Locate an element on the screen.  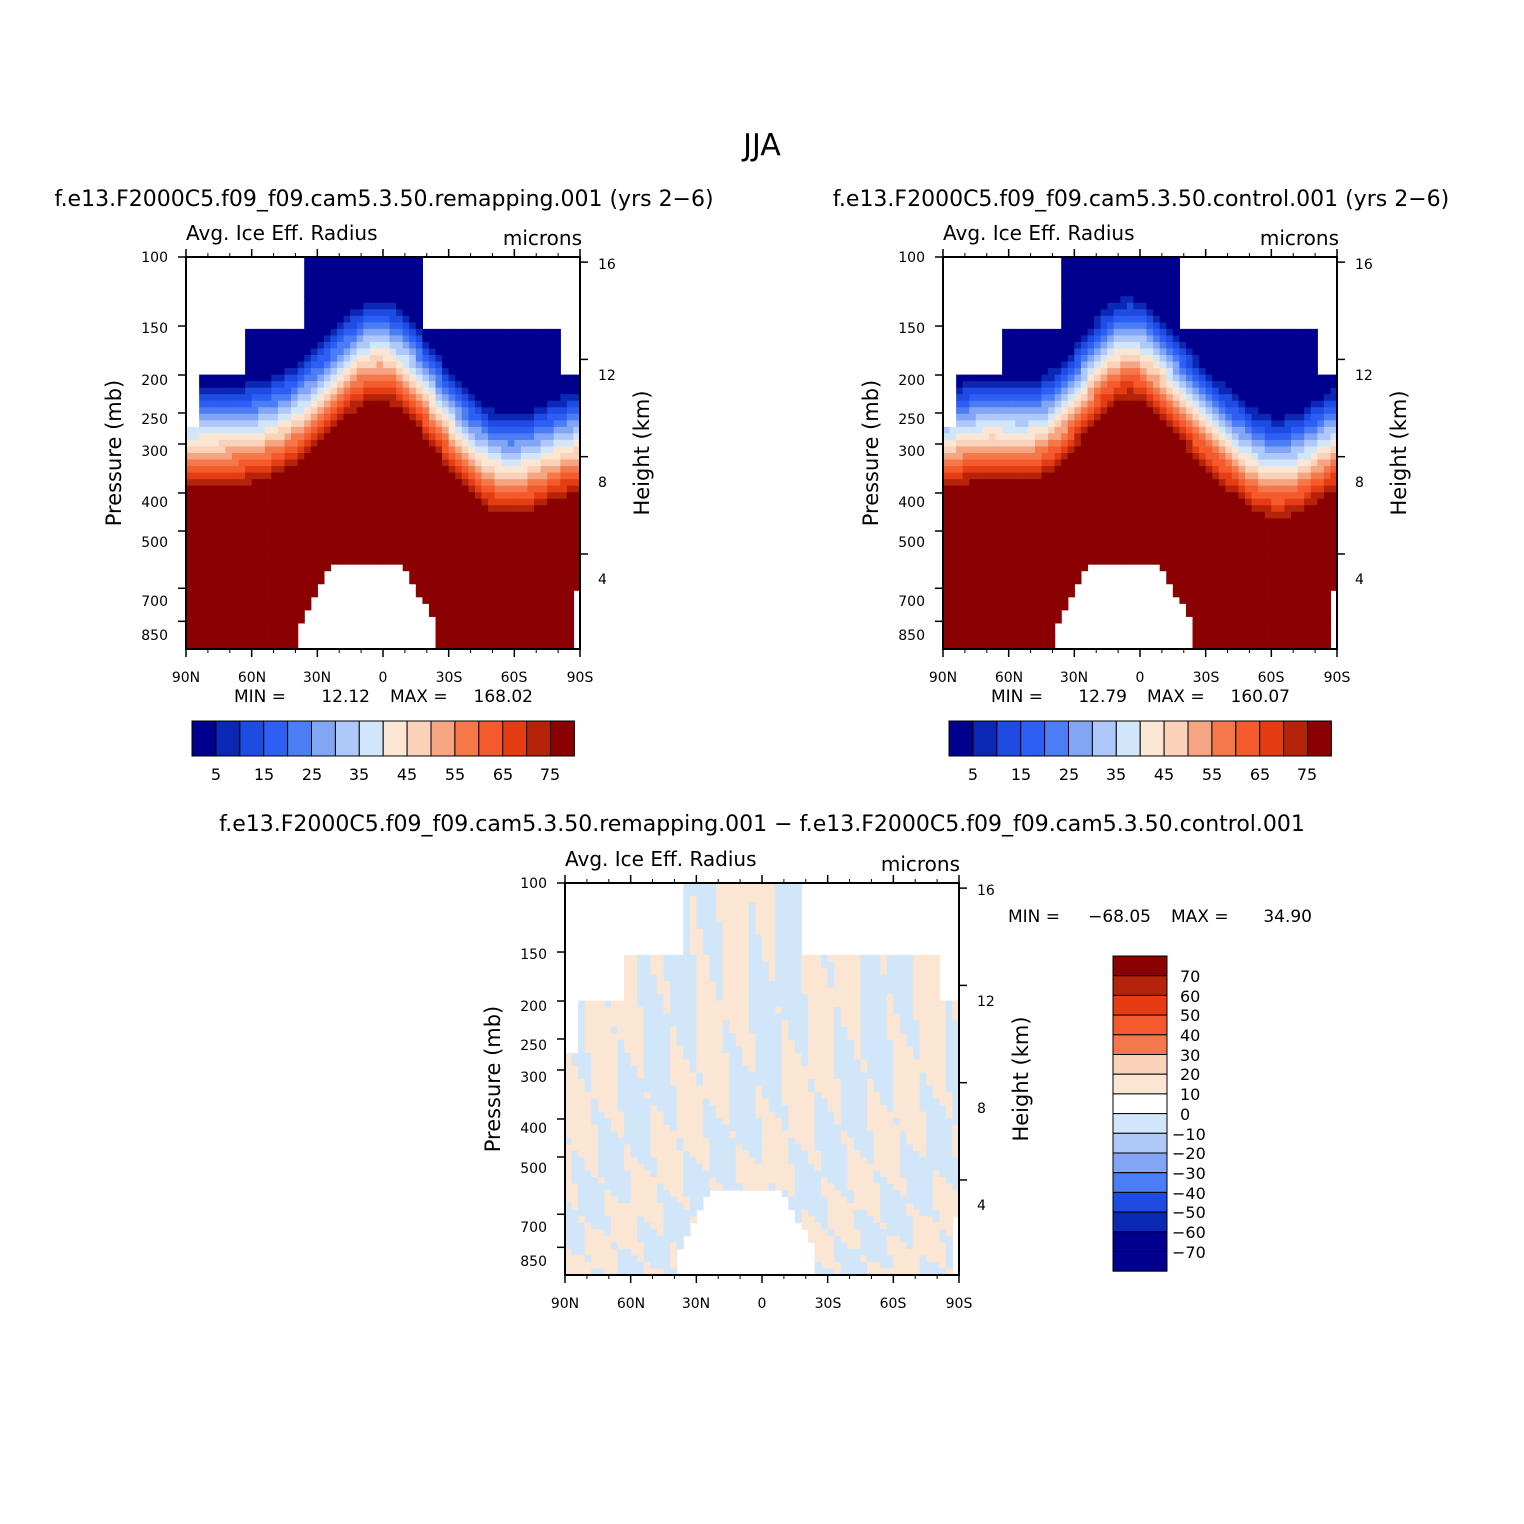
colorbar-label: 35 is located at coordinates (359, 774).